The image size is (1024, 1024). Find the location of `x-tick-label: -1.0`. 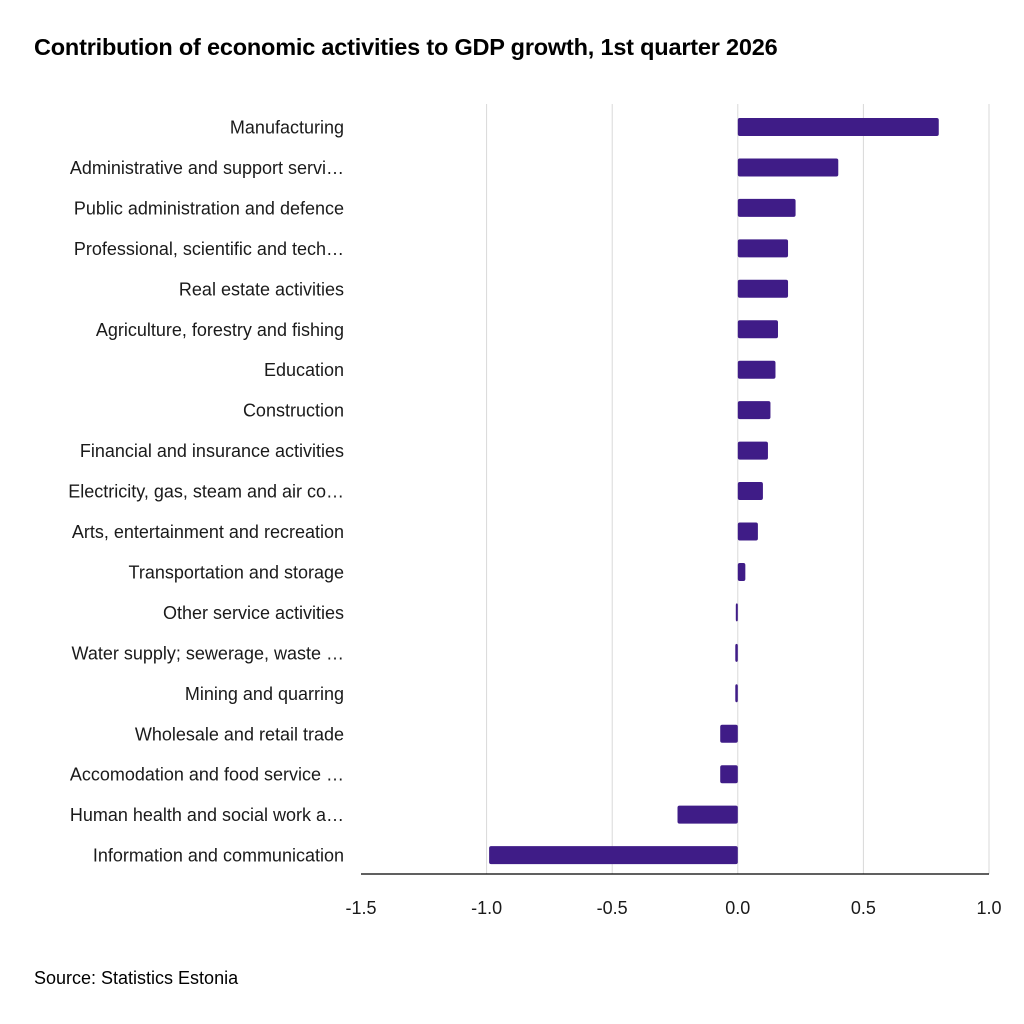

x-tick-label: -1.0 is located at coordinates (486, 908).